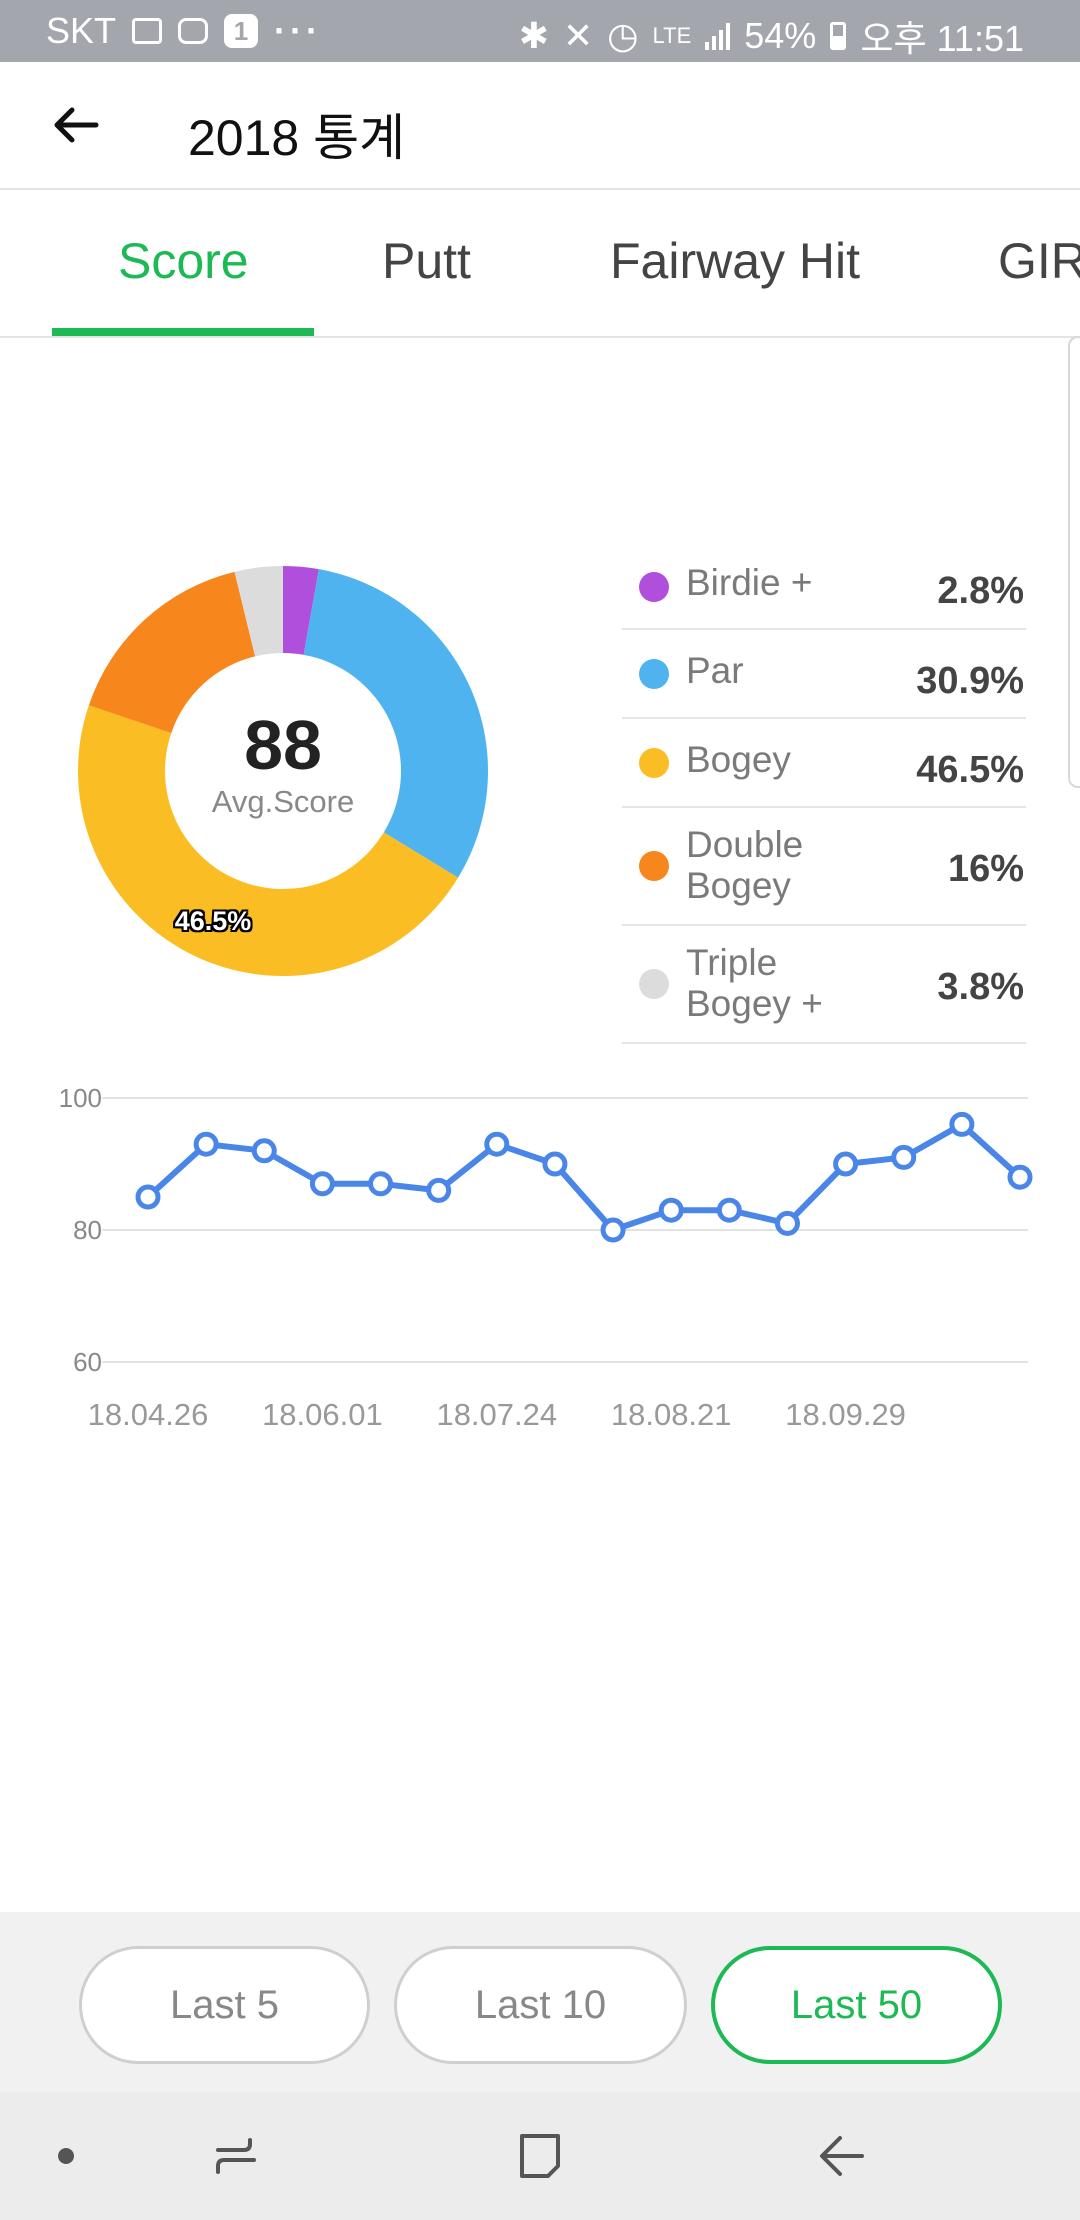 The height and width of the screenshot is (2220, 1080). What do you see at coordinates (671, 1414) in the screenshot?
I see `x-tick-label: 18.08.21` at bounding box center [671, 1414].